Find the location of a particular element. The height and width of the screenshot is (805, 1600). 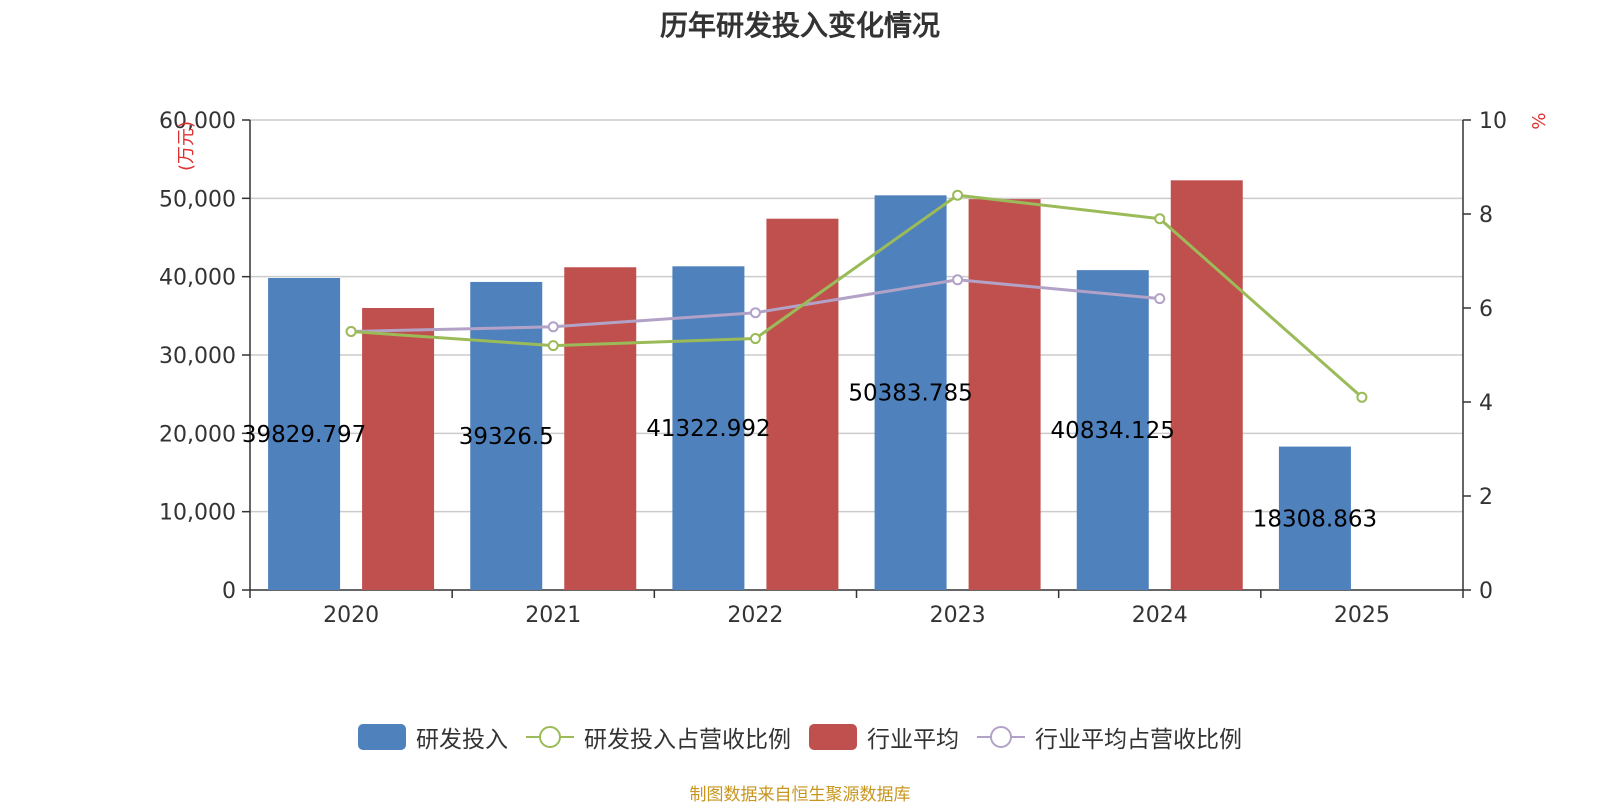

right-tick-label: 6 is located at coordinates (1486, 309).